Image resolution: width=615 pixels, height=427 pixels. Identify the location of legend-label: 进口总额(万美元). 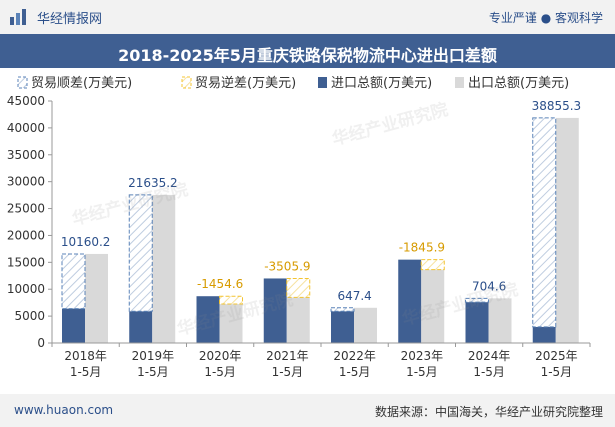
(381, 83).